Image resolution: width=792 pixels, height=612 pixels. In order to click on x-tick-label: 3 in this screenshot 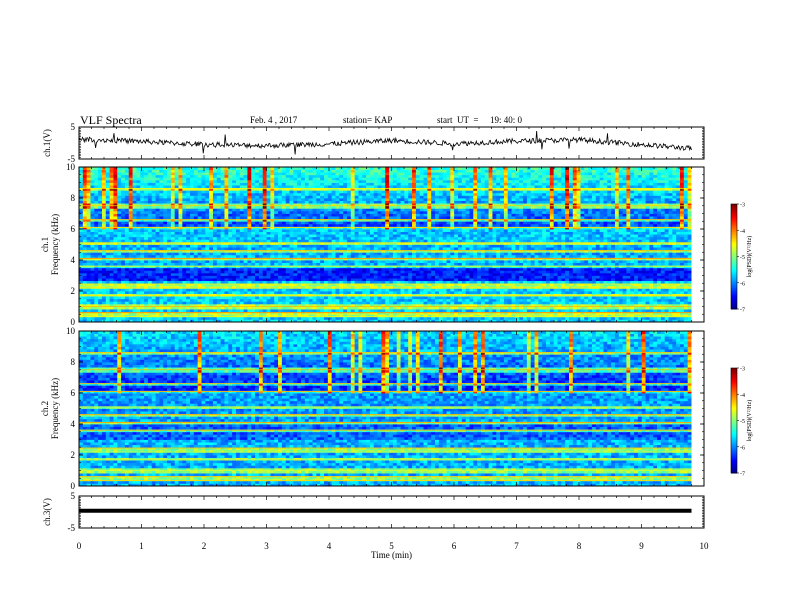, I will do `click(266, 546)`.